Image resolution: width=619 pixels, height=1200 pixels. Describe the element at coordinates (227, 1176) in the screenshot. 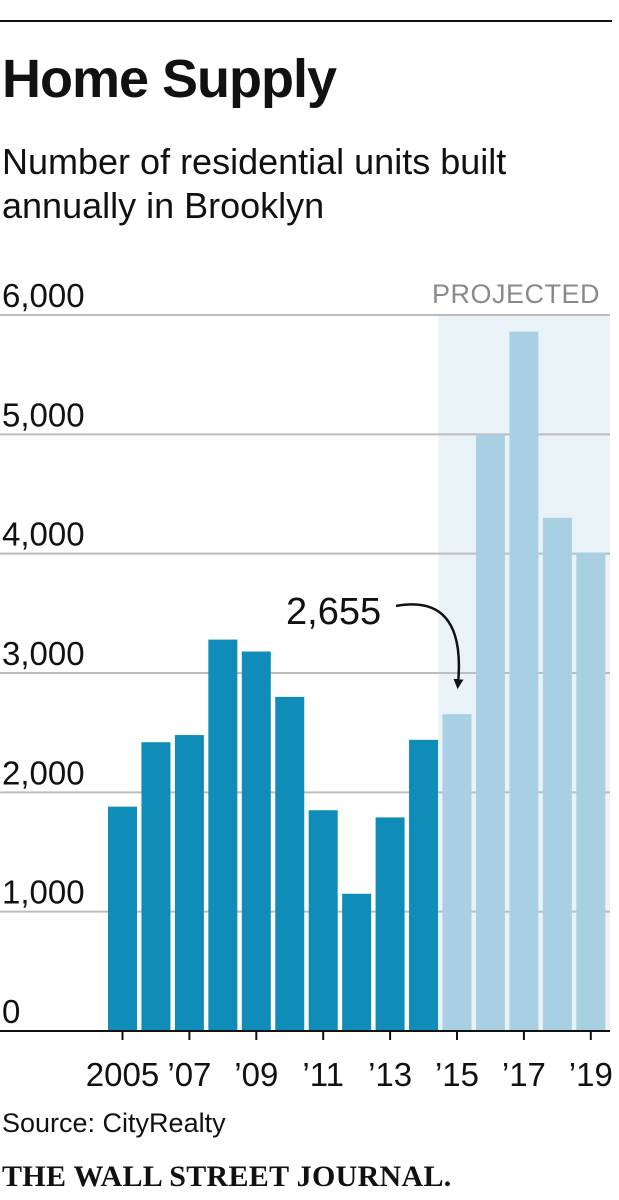

I see `publisher-logo: THE WALL STREET JOURNAL.` at that location.